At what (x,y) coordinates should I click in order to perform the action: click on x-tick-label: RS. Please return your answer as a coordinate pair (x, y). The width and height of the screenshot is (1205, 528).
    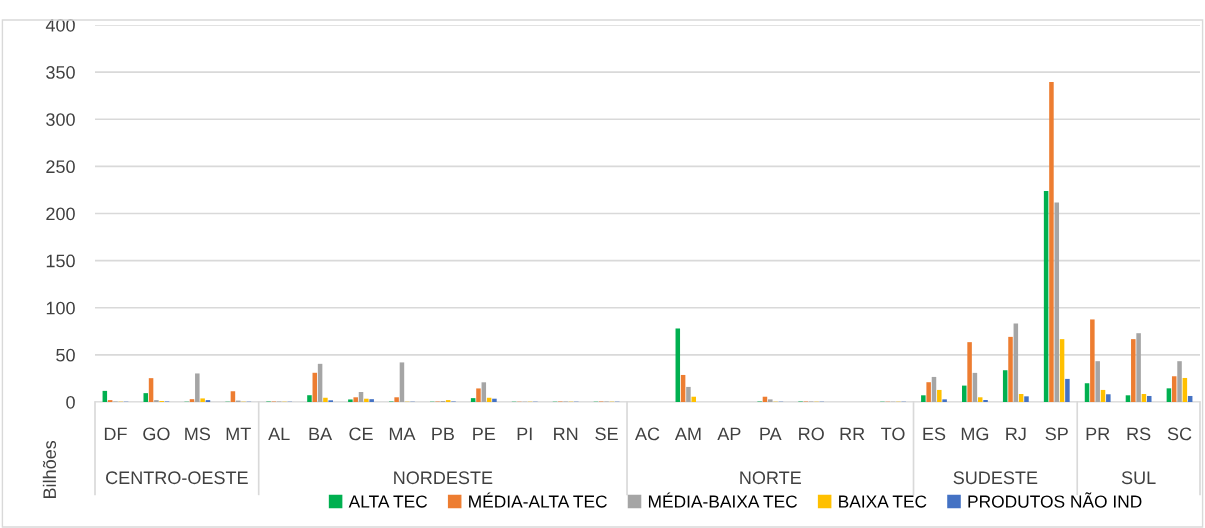
    Looking at the image, I should click on (1139, 434).